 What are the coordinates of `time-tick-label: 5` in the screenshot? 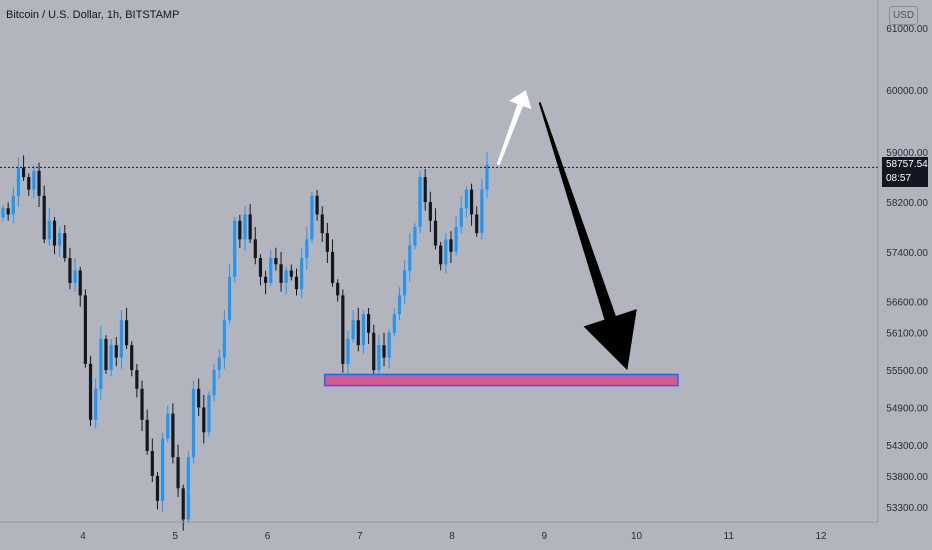 It's located at (175, 536).